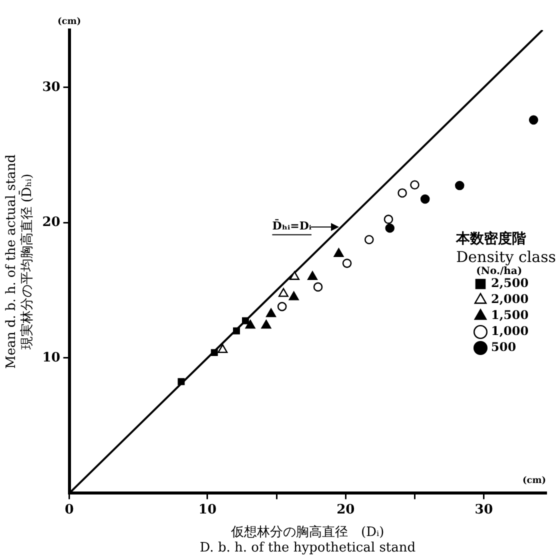  Describe the element at coordinates (506, 253) in the screenshot. I see `legend-title: 本数密度階 Density class (No./ha)` at that location.